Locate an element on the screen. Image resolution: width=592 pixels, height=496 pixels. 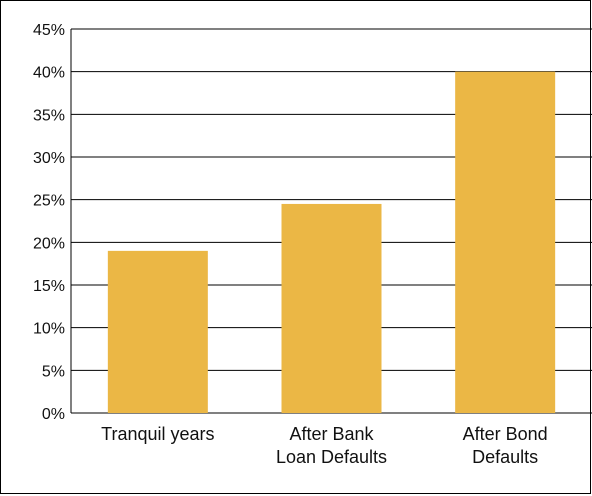
y-tick-label: 25% is located at coordinates (49, 201).